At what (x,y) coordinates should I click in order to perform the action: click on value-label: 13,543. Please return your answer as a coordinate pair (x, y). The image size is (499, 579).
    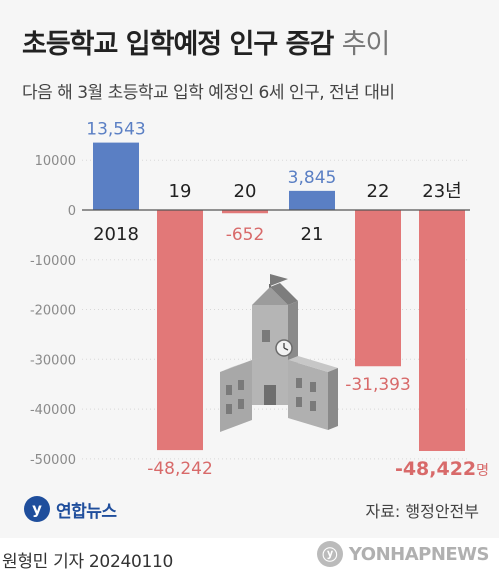
    Looking at the image, I should click on (115, 130).